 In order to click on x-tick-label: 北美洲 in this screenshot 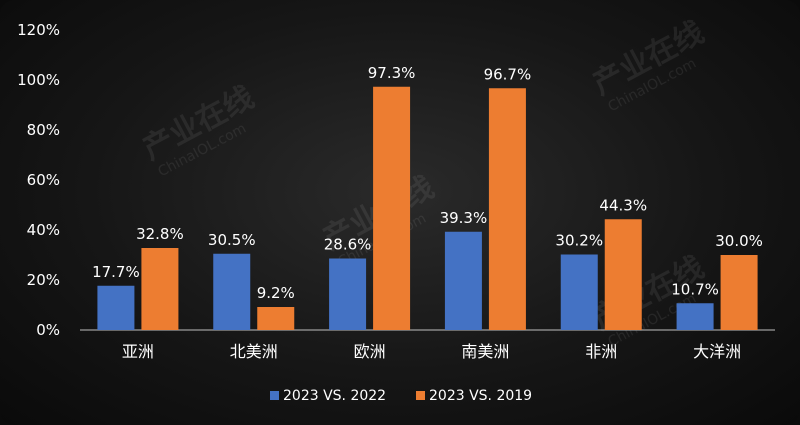, I will do `click(254, 351)`.